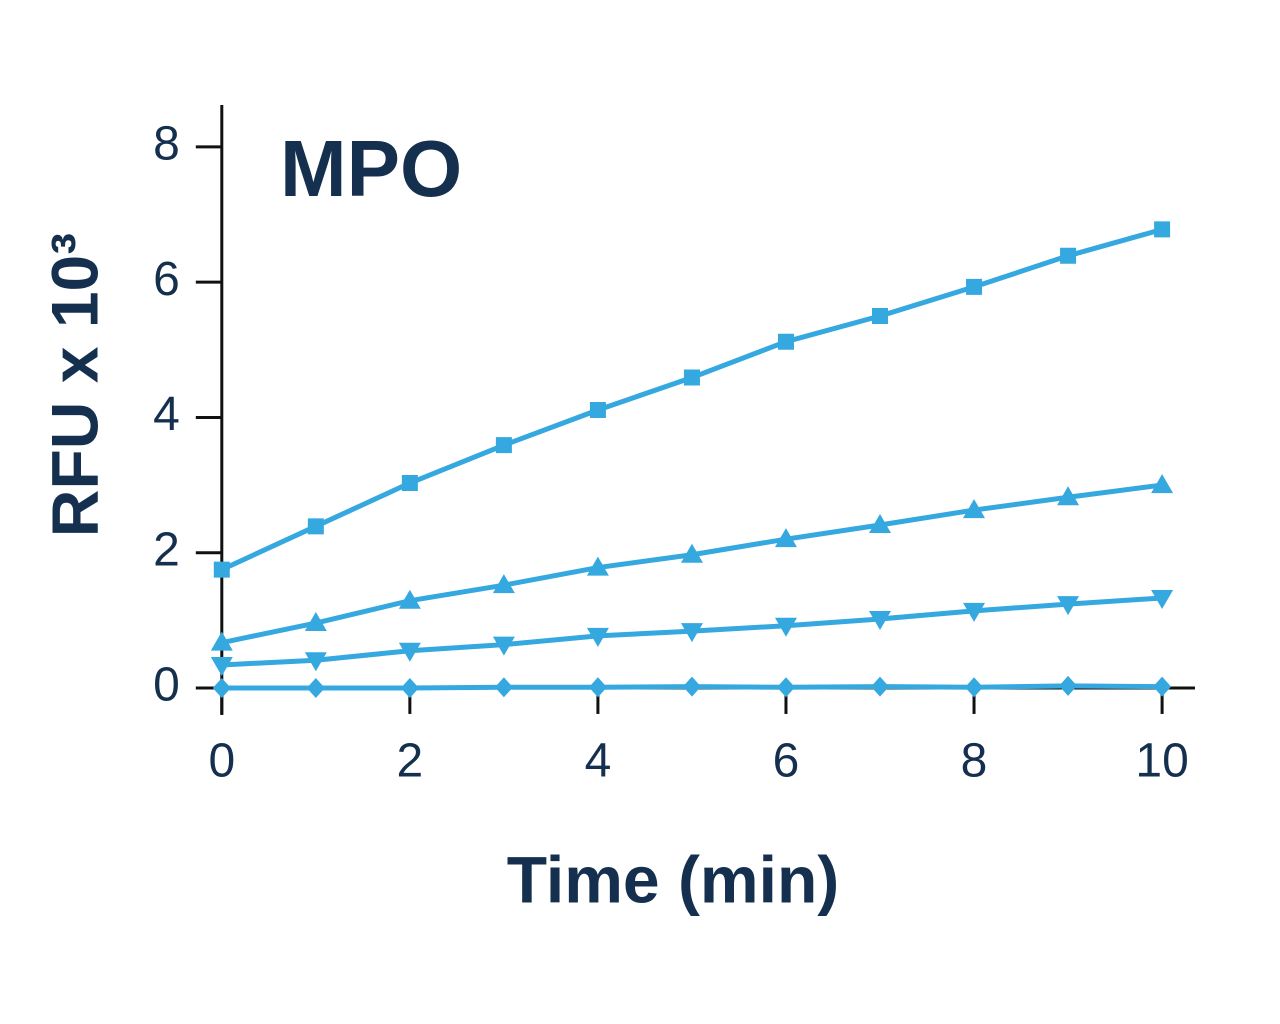 The height and width of the screenshot is (1024, 1280). What do you see at coordinates (166, 414) in the screenshot?
I see `y-tick-label: 4` at bounding box center [166, 414].